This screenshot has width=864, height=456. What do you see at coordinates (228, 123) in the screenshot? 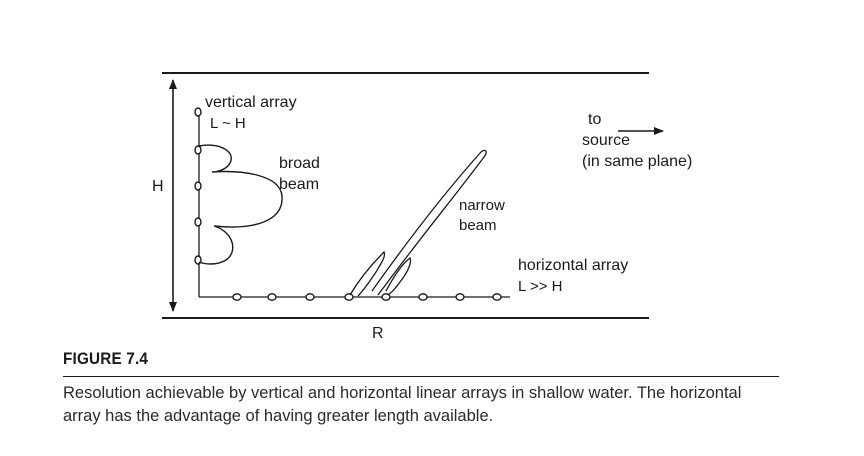
I see `vertical-array-relation: L ~ H` at bounding box center [228, 123].